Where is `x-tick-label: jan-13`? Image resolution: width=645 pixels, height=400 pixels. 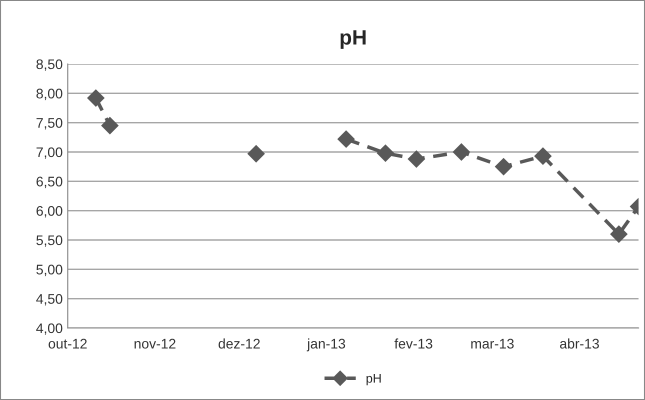 x-tick-label: jan-13 is located at coordinates (326, 345).